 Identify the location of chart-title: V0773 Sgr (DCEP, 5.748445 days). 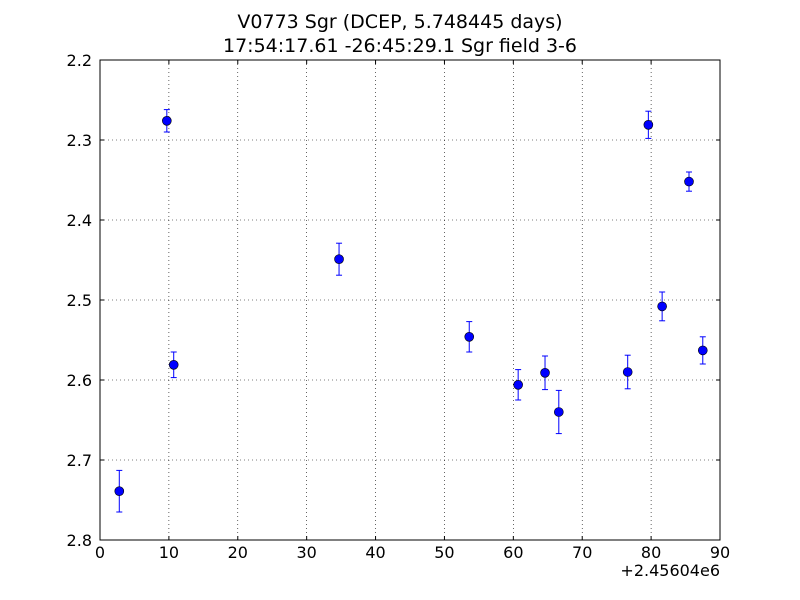
(400, 22).